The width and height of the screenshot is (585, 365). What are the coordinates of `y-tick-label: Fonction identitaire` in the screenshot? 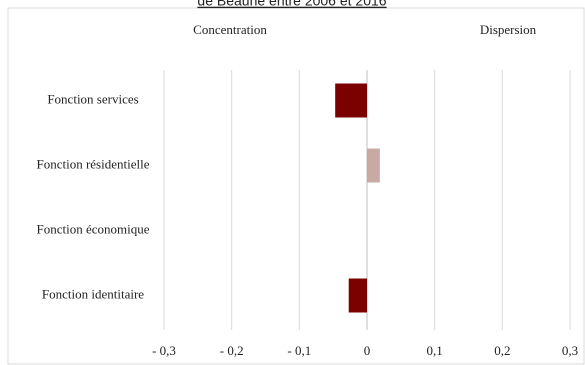 It's located at (93, 293).